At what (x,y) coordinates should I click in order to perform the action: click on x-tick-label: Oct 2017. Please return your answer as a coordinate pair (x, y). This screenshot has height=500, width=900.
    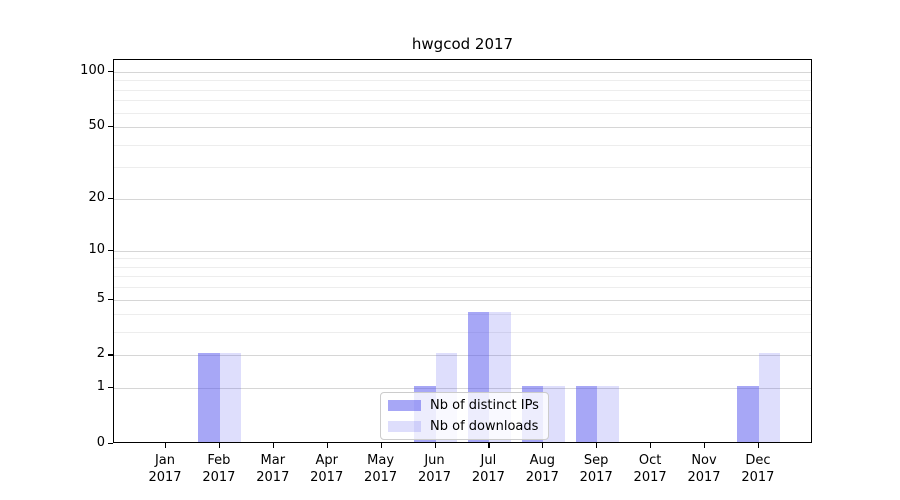
    Looking at the image, I should click on (650, 469).